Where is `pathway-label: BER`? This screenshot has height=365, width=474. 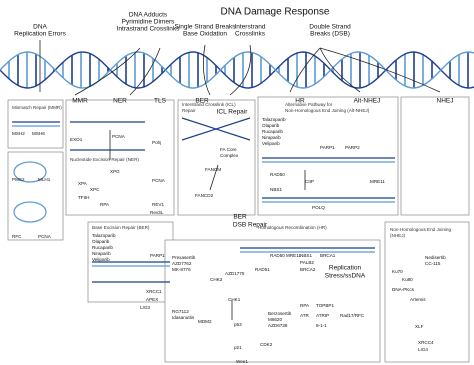 pathway-label: BER is located at coordinates (240, 217).